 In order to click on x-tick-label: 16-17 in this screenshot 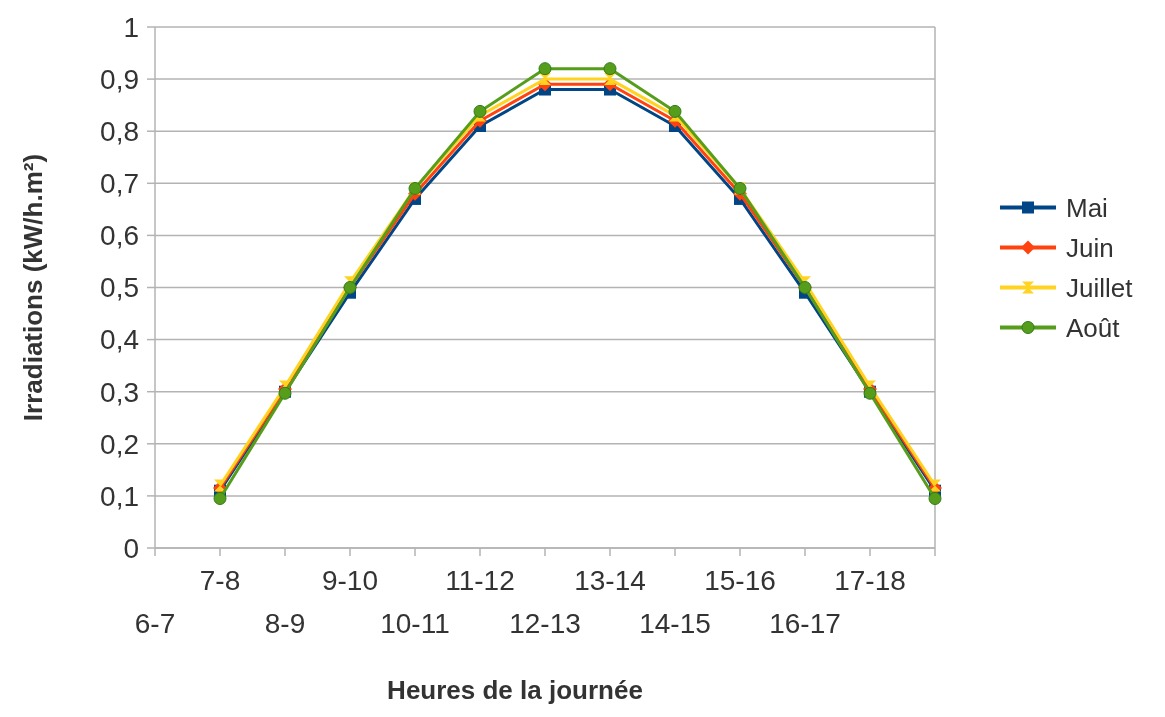, I will do `click(805, 623)`.